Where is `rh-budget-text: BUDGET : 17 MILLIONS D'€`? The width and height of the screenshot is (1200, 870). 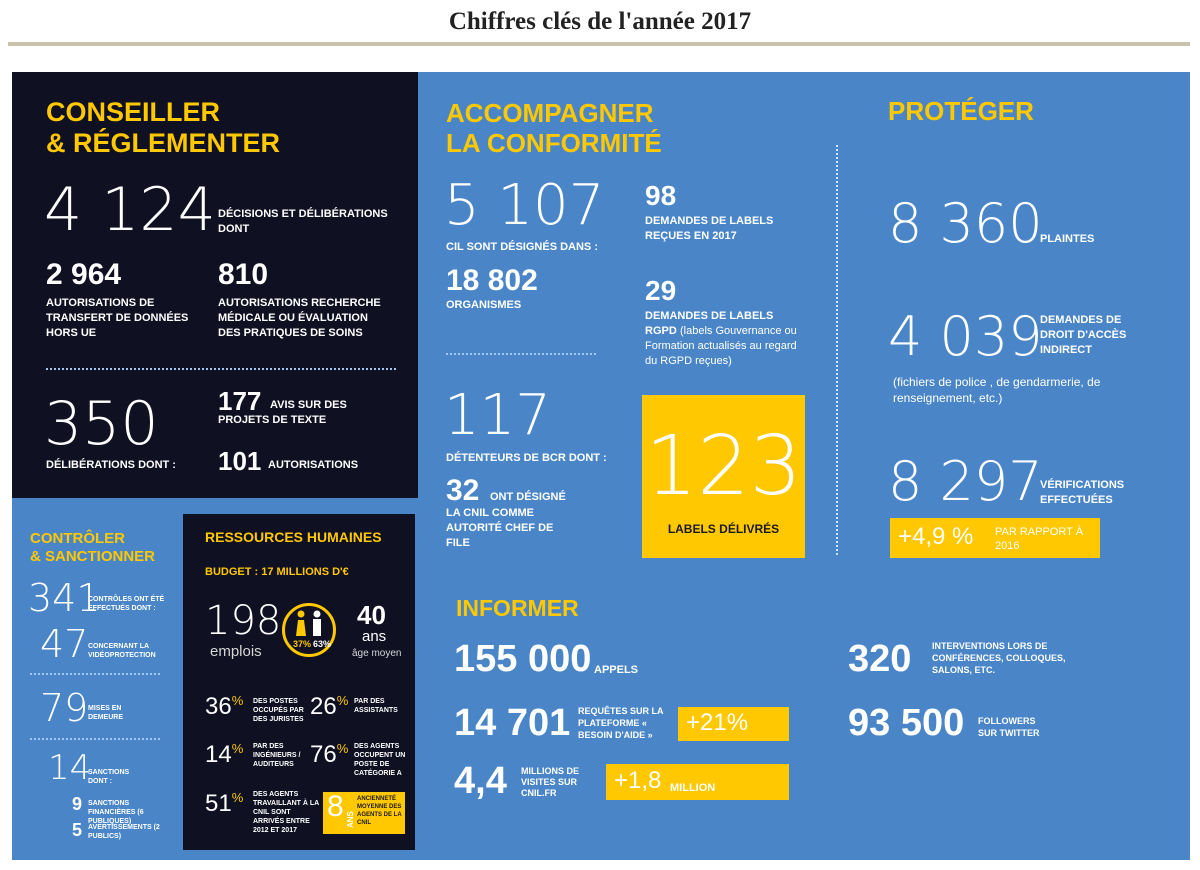 rh-budget-text: BUDGET : 17 MILLIONS D'€ is located at coordinates (277, 572).